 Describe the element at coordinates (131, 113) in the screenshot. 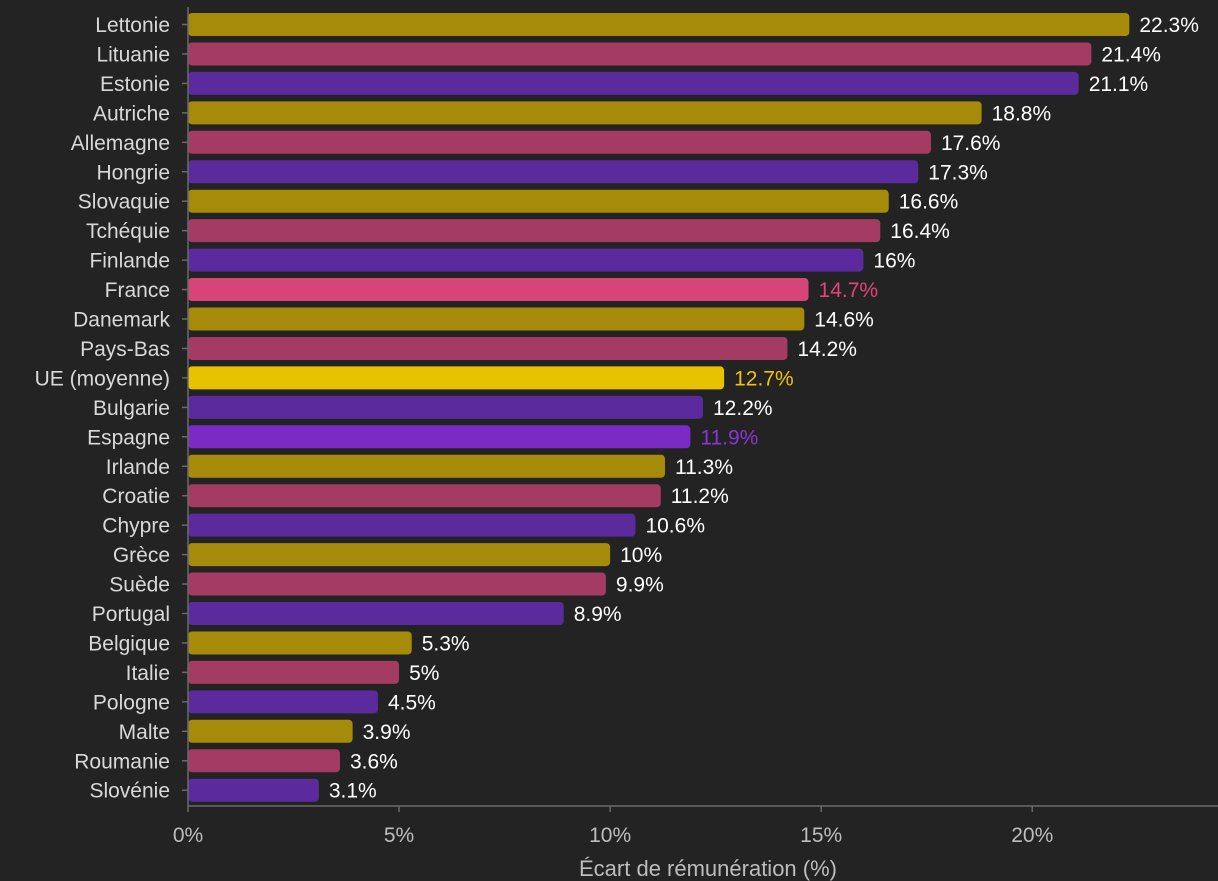

I see `category-label: Autriche` at that location.